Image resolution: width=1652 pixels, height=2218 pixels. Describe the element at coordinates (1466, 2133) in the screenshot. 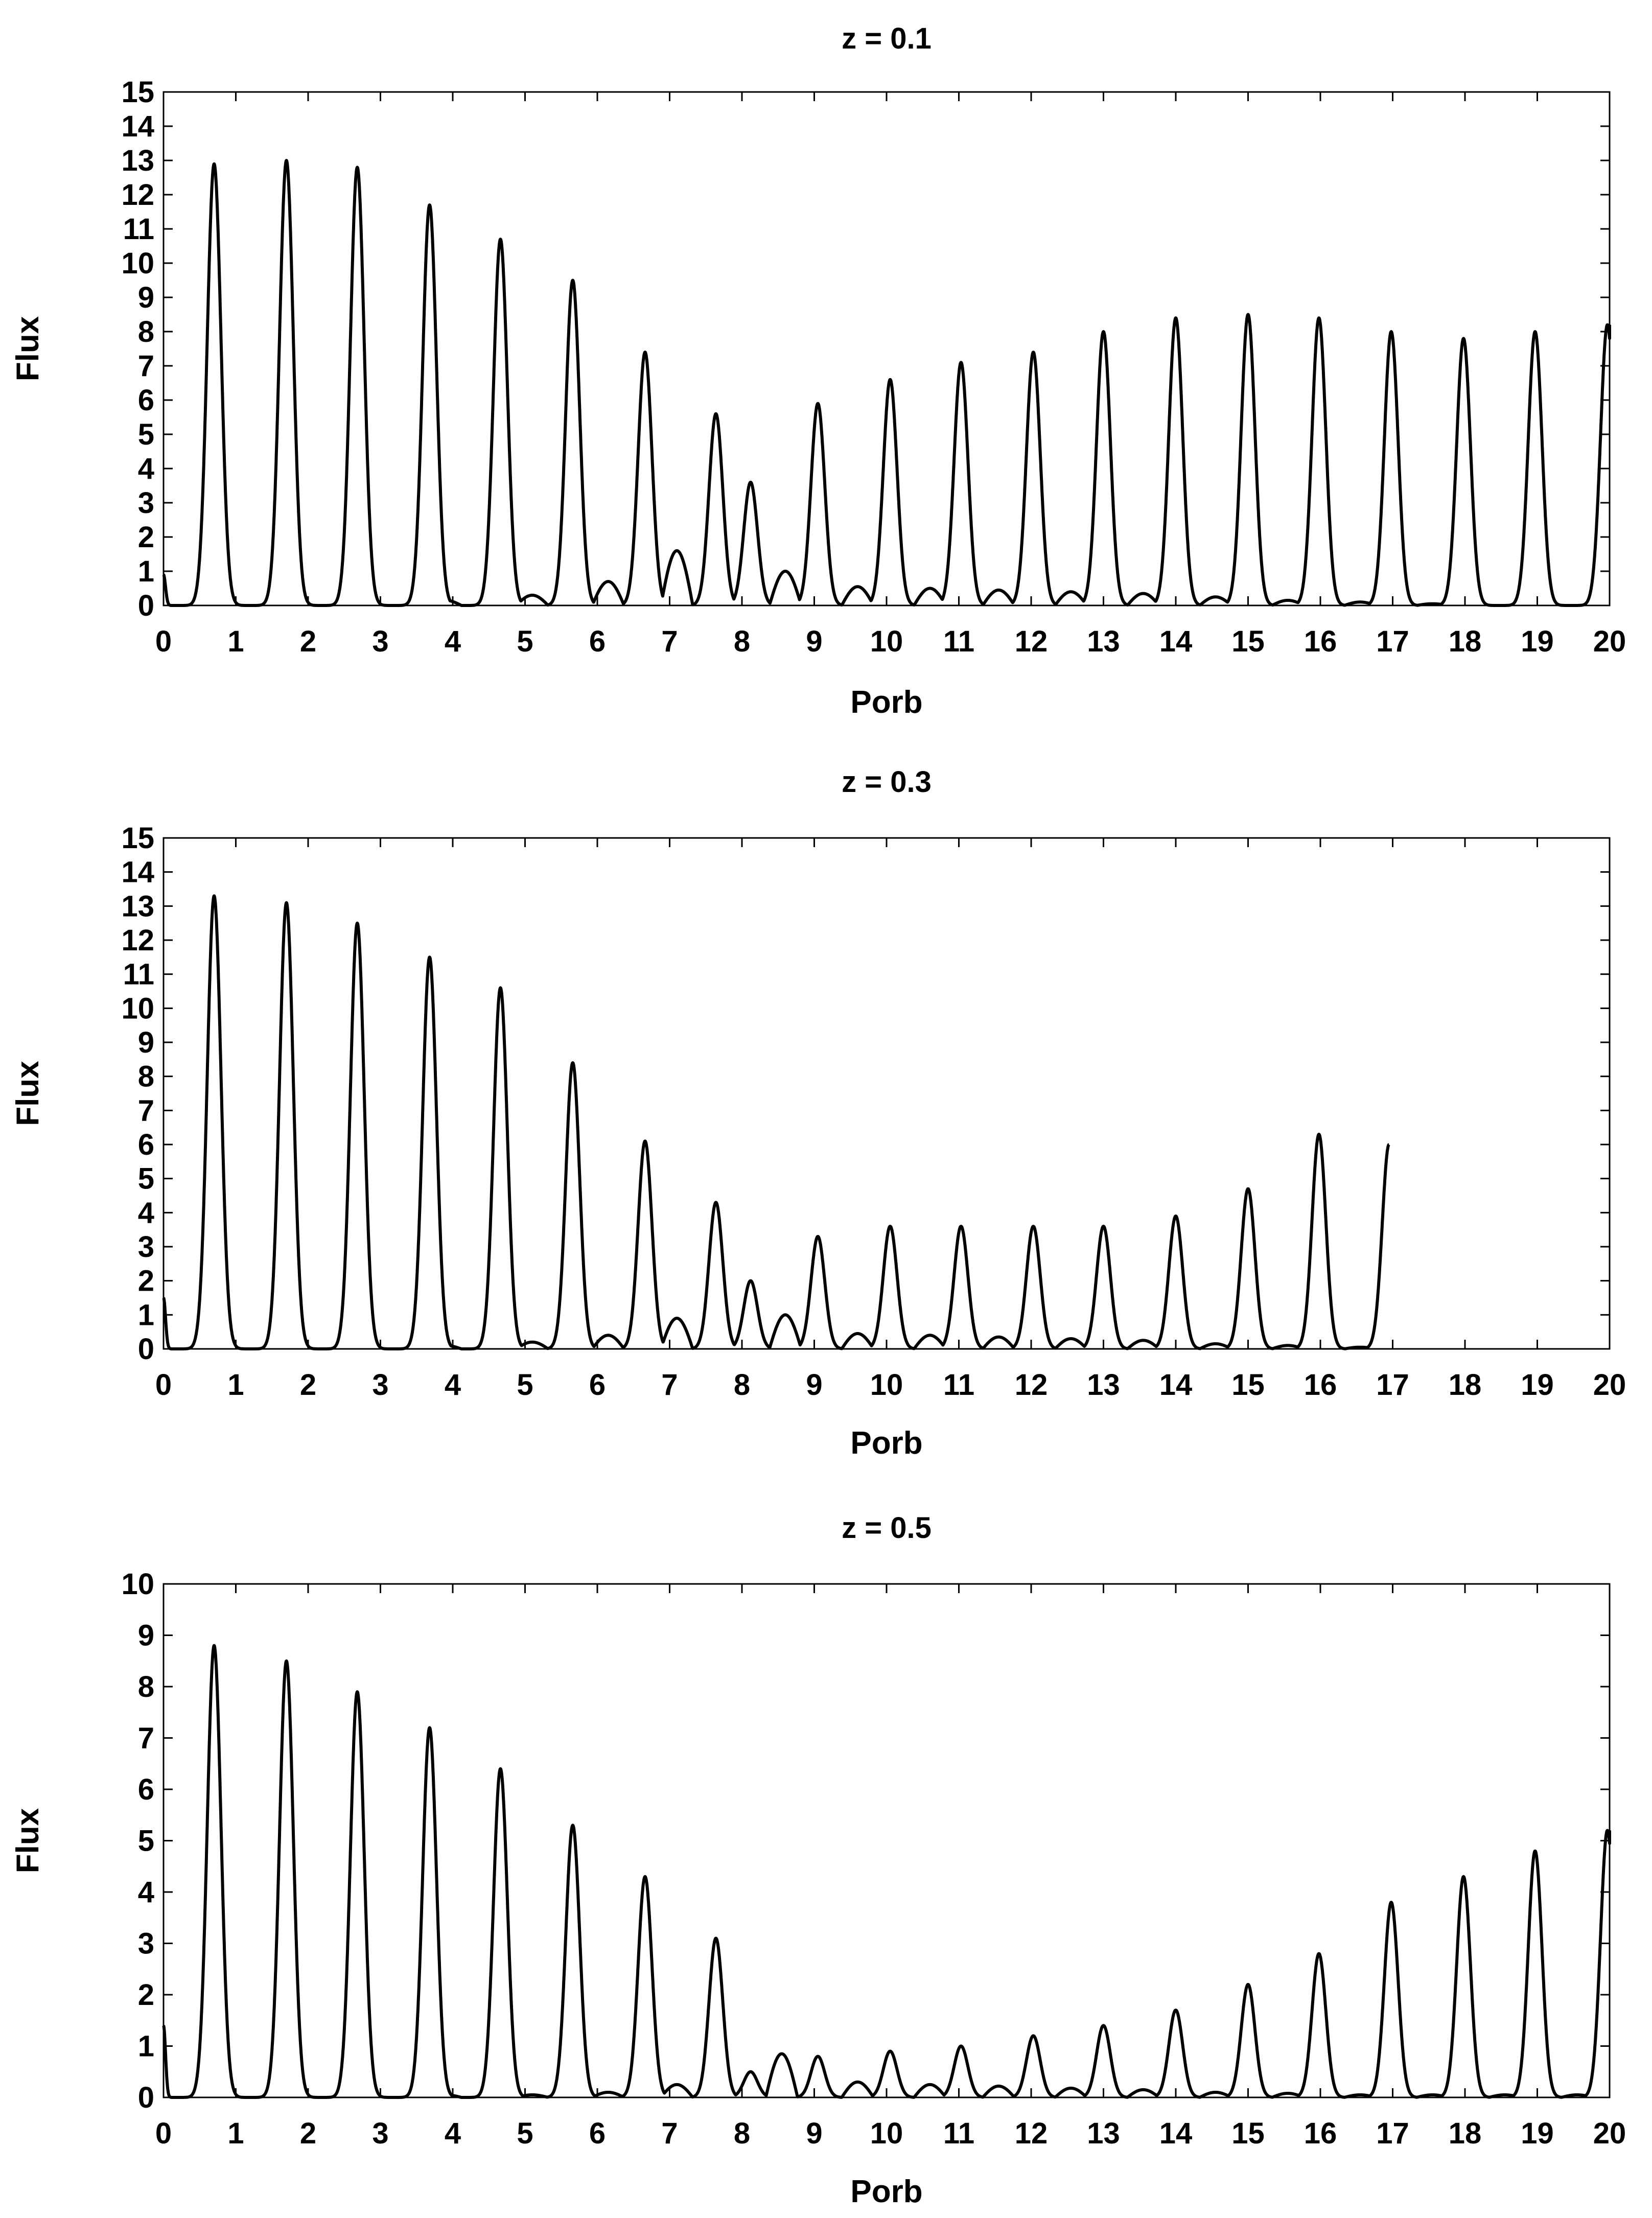

I see `x-tick-label: 18` at that location.